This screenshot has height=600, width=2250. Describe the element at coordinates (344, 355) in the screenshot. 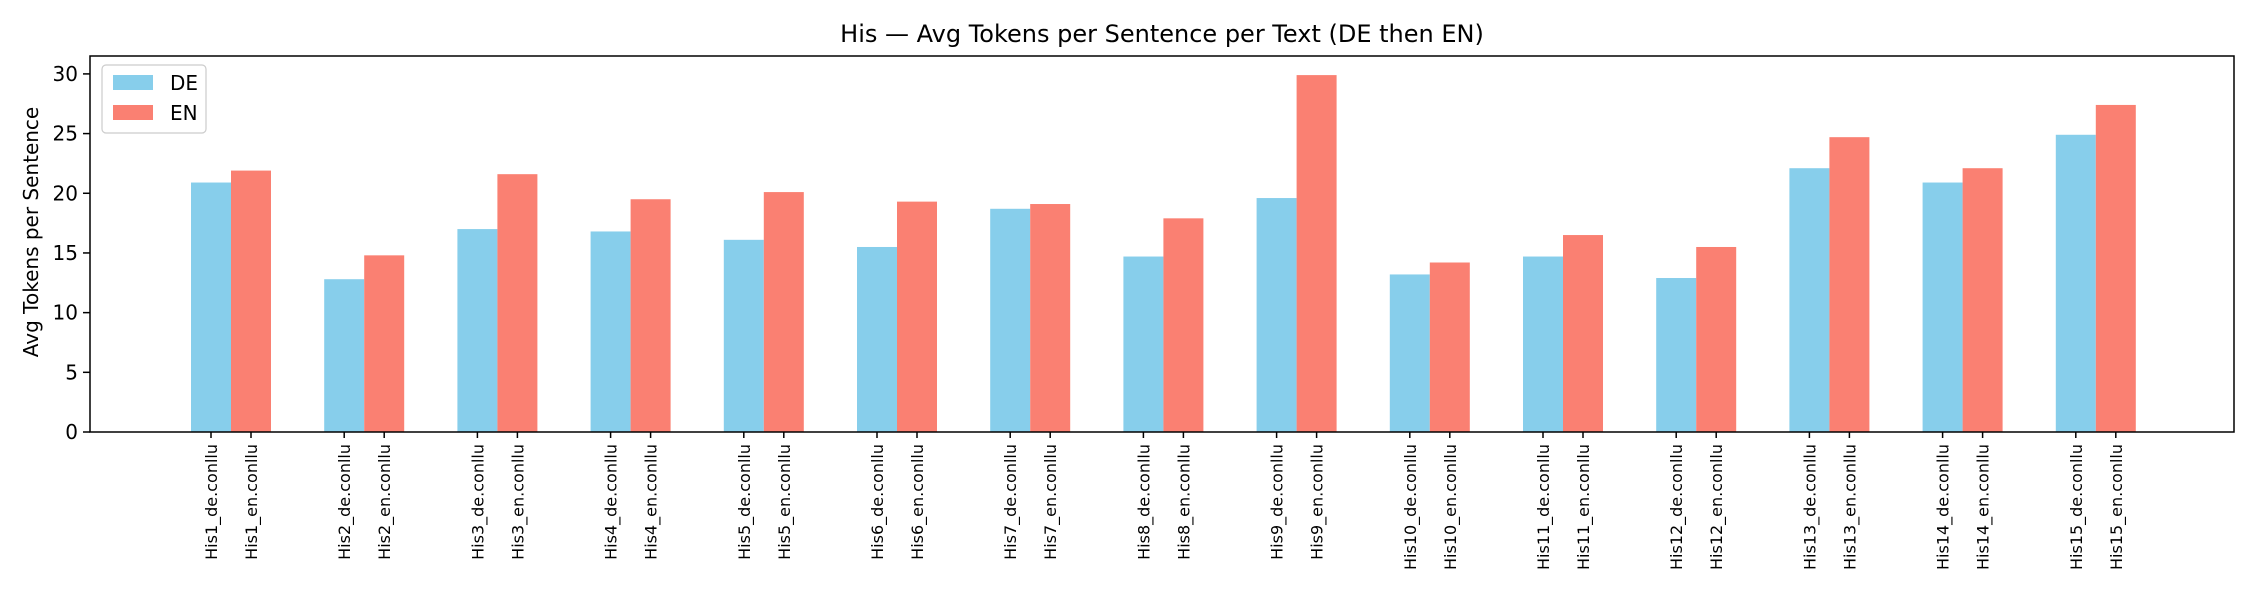

I see `bar-de-his2` at that location.